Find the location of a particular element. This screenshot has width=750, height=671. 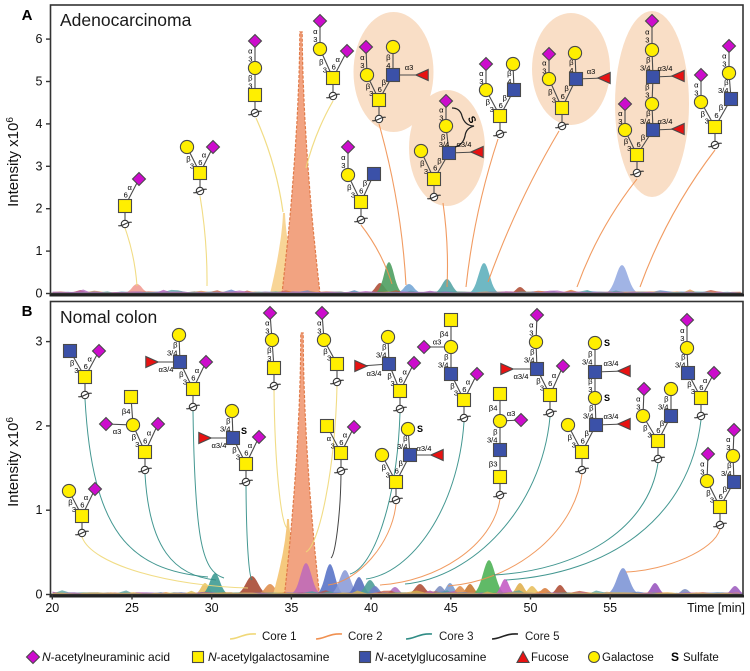

svg-text: Galactose is located at coordinates (628, 658).